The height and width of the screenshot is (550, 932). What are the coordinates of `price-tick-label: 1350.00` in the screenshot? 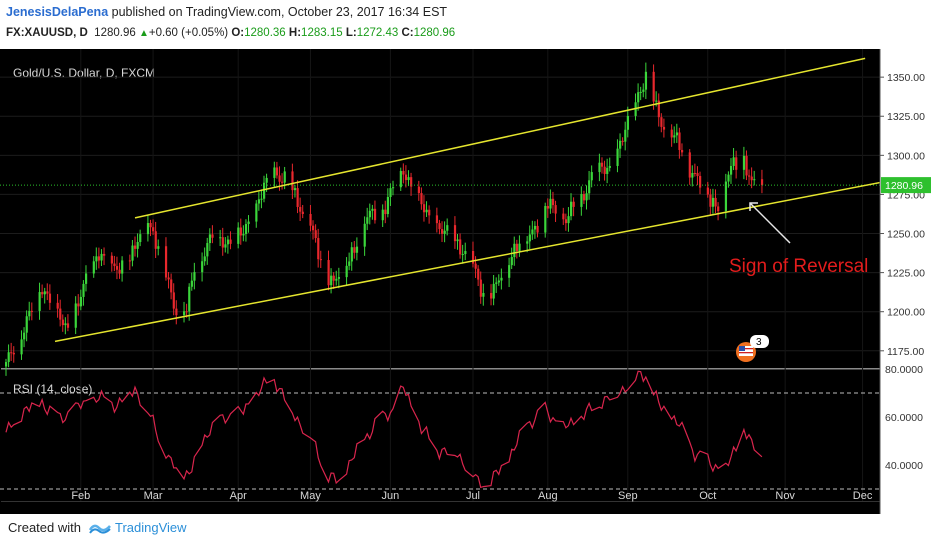 It's located at (906, 78).